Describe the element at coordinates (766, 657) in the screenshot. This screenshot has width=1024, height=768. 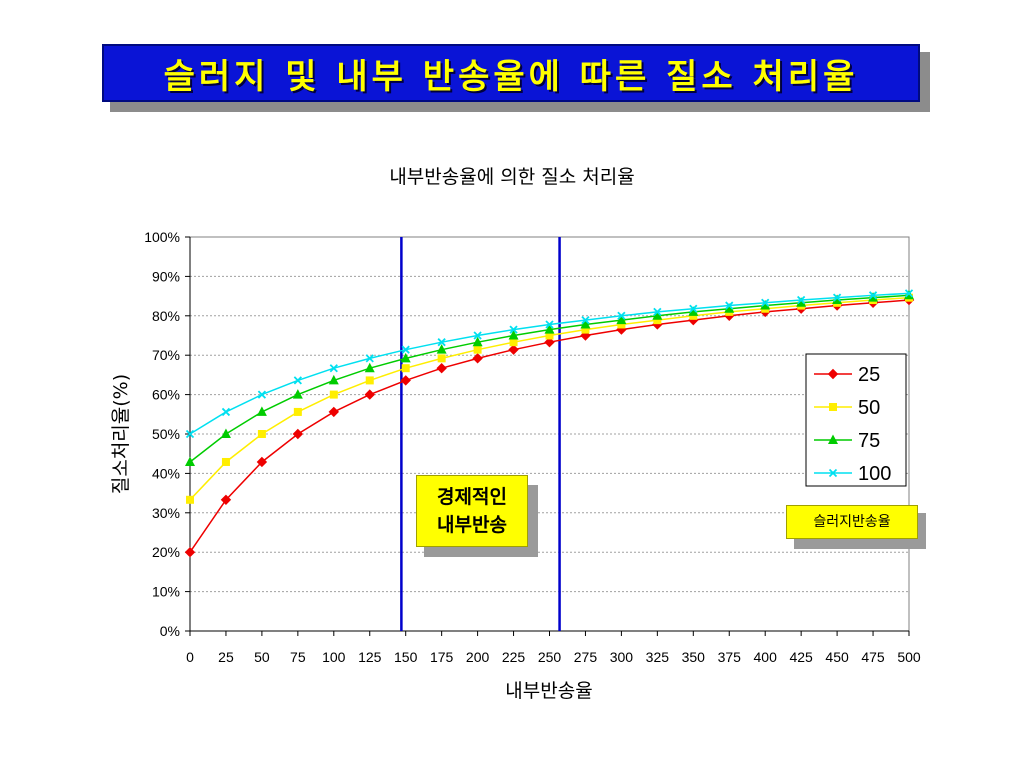
I see `x-tick-label: 400` at that location.